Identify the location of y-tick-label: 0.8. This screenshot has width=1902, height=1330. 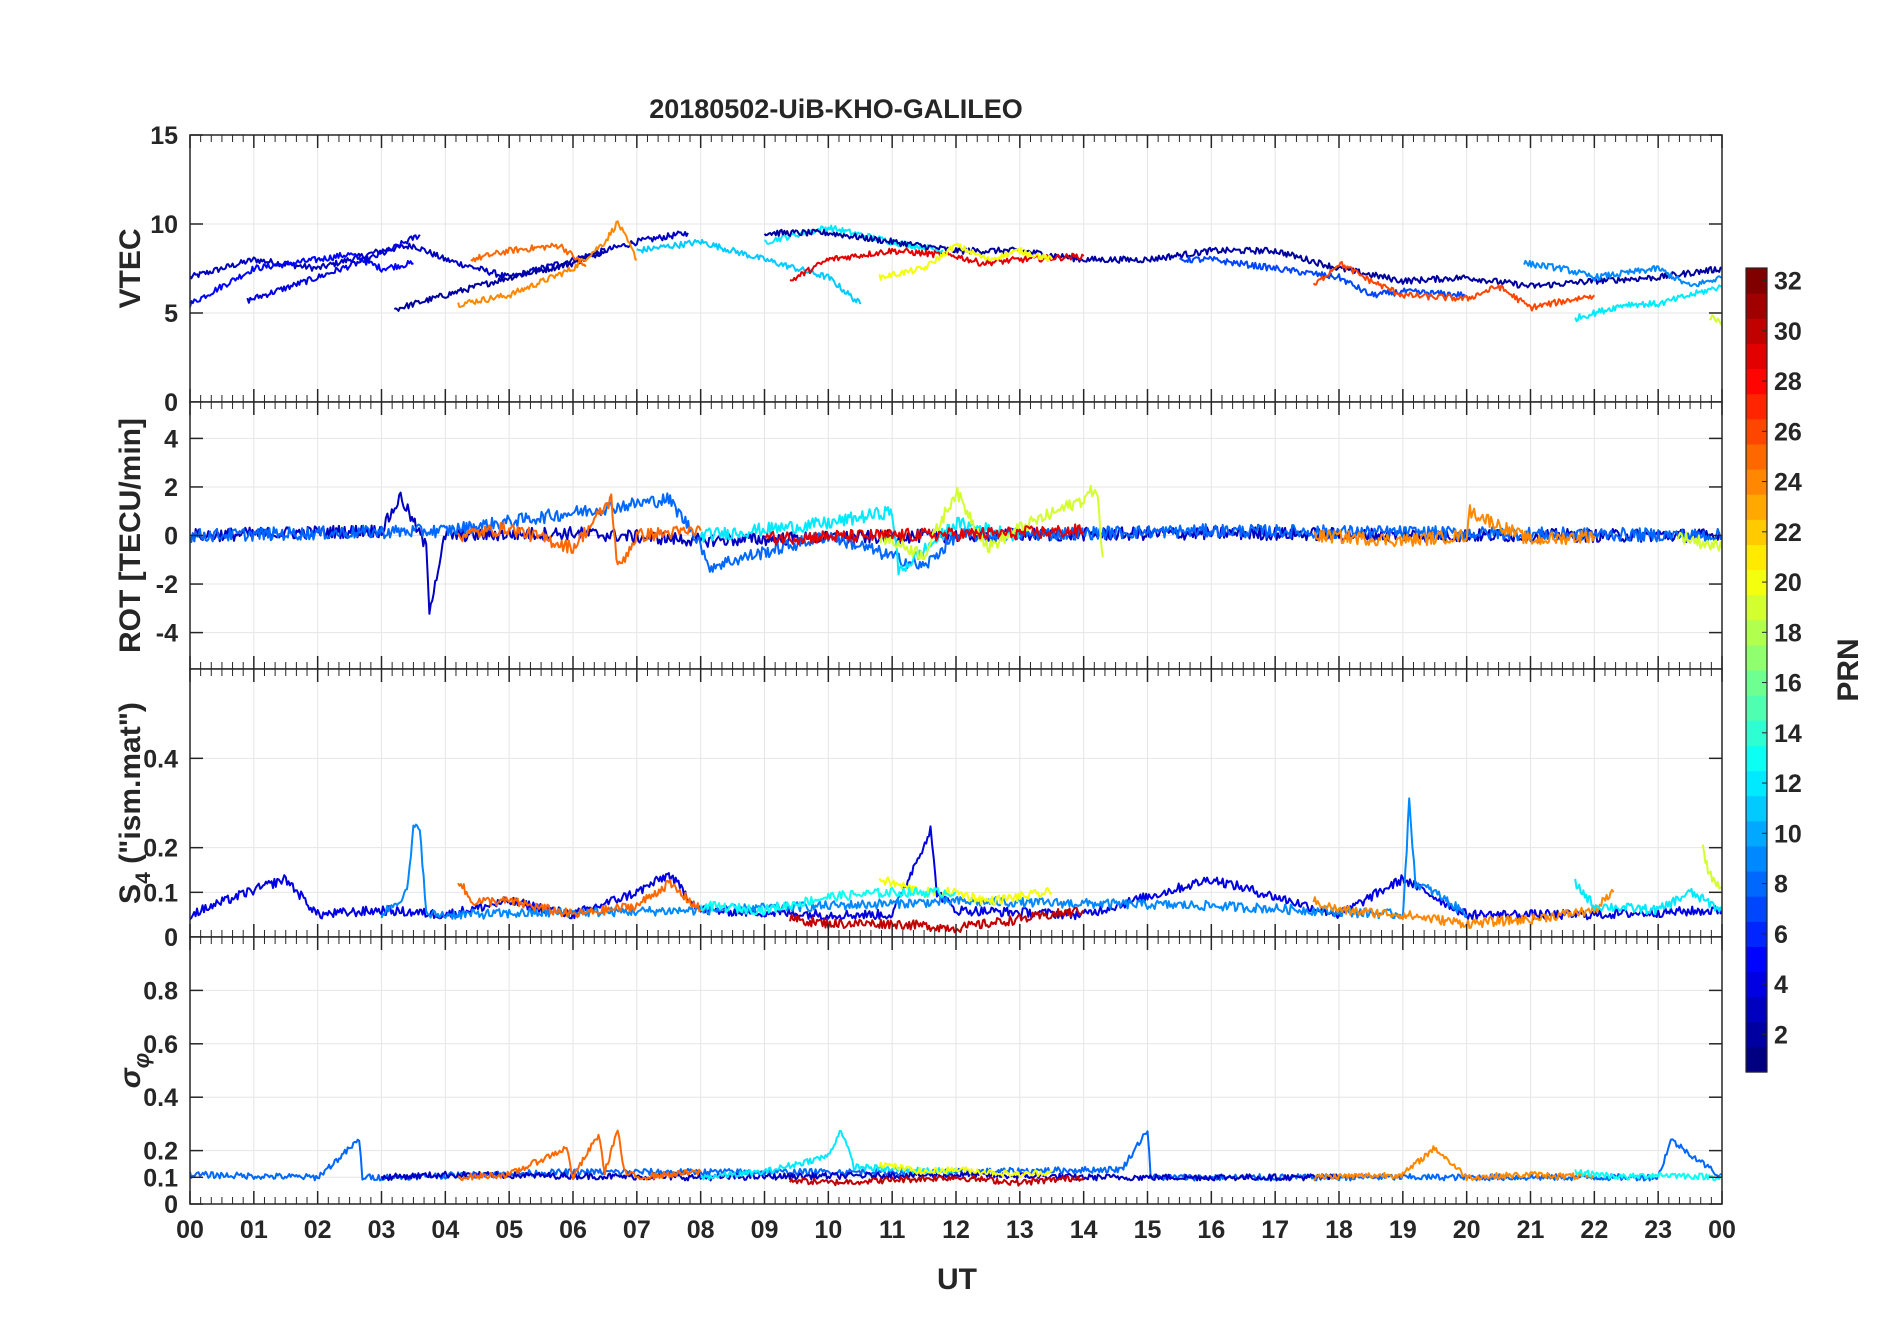
(160, 991).